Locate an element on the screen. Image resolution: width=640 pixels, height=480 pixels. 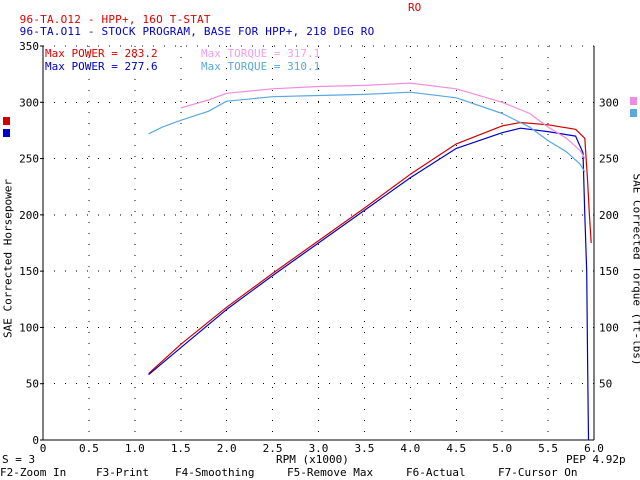
y-tick-label-left: 350 is located at coordinates (29, 46).